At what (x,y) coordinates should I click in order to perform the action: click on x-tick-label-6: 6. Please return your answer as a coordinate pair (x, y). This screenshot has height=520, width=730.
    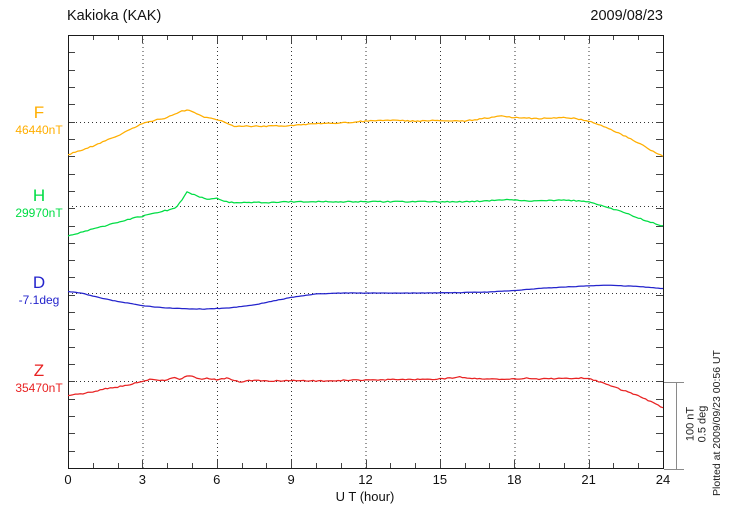
    Looking at the image, I should click on (217, 479).